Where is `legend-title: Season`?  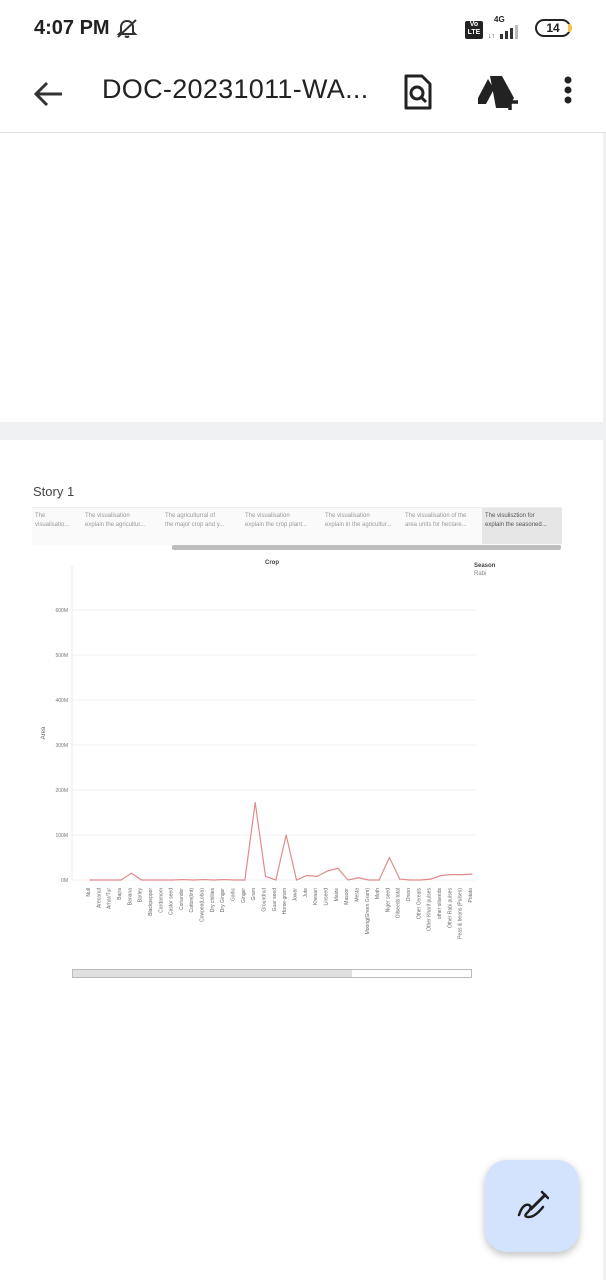
legend-title: Season is located at coordinates (485, 566).